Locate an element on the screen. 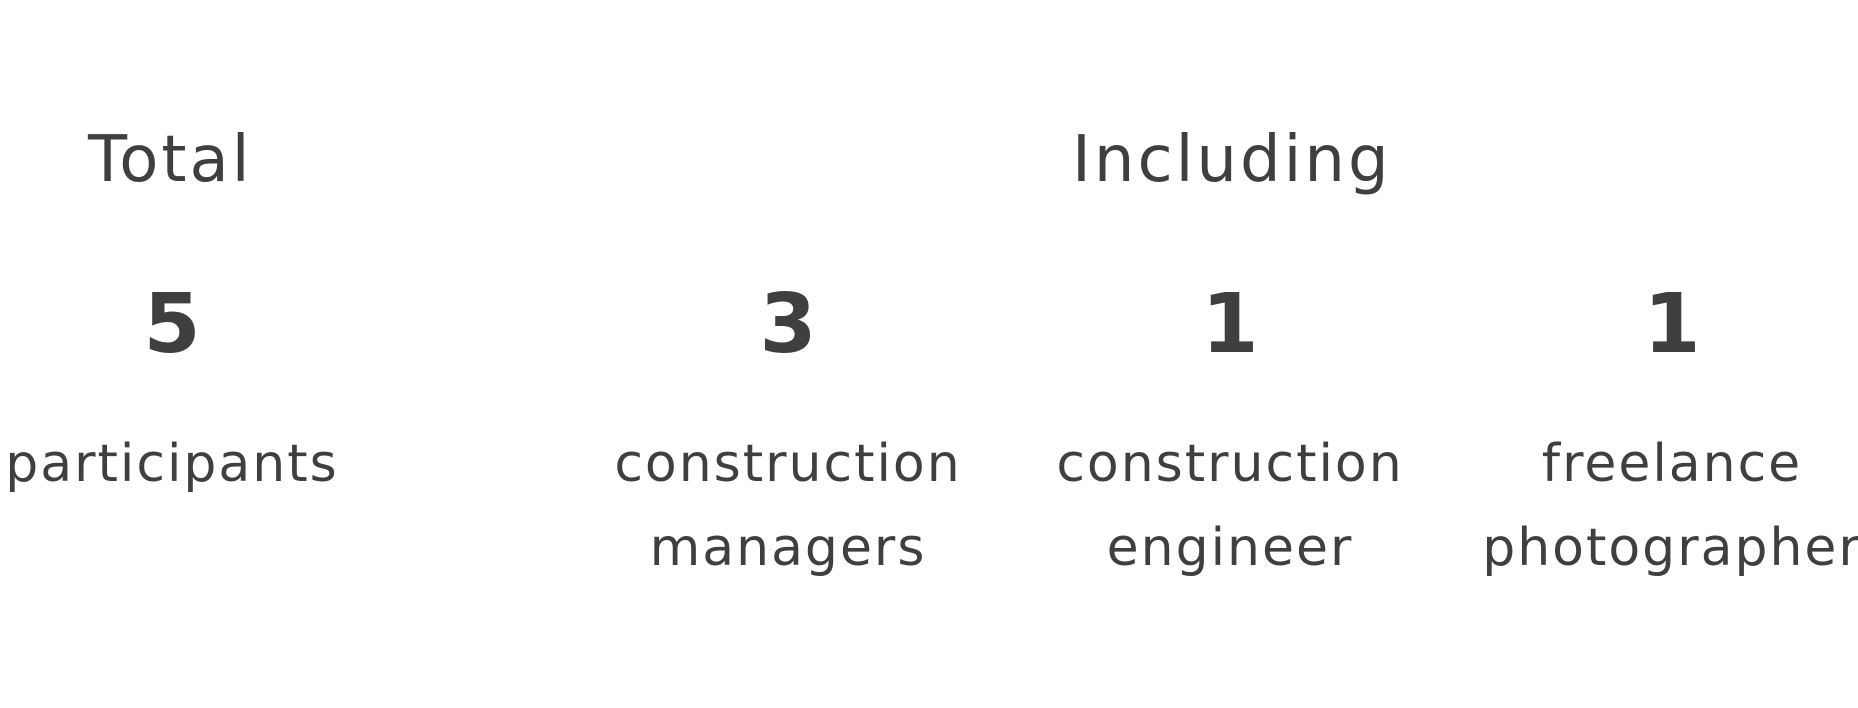 Image resolution: width=1858 pixels, height=708 pixels. stat-label: construction managers is located at coordinates (788, 506).